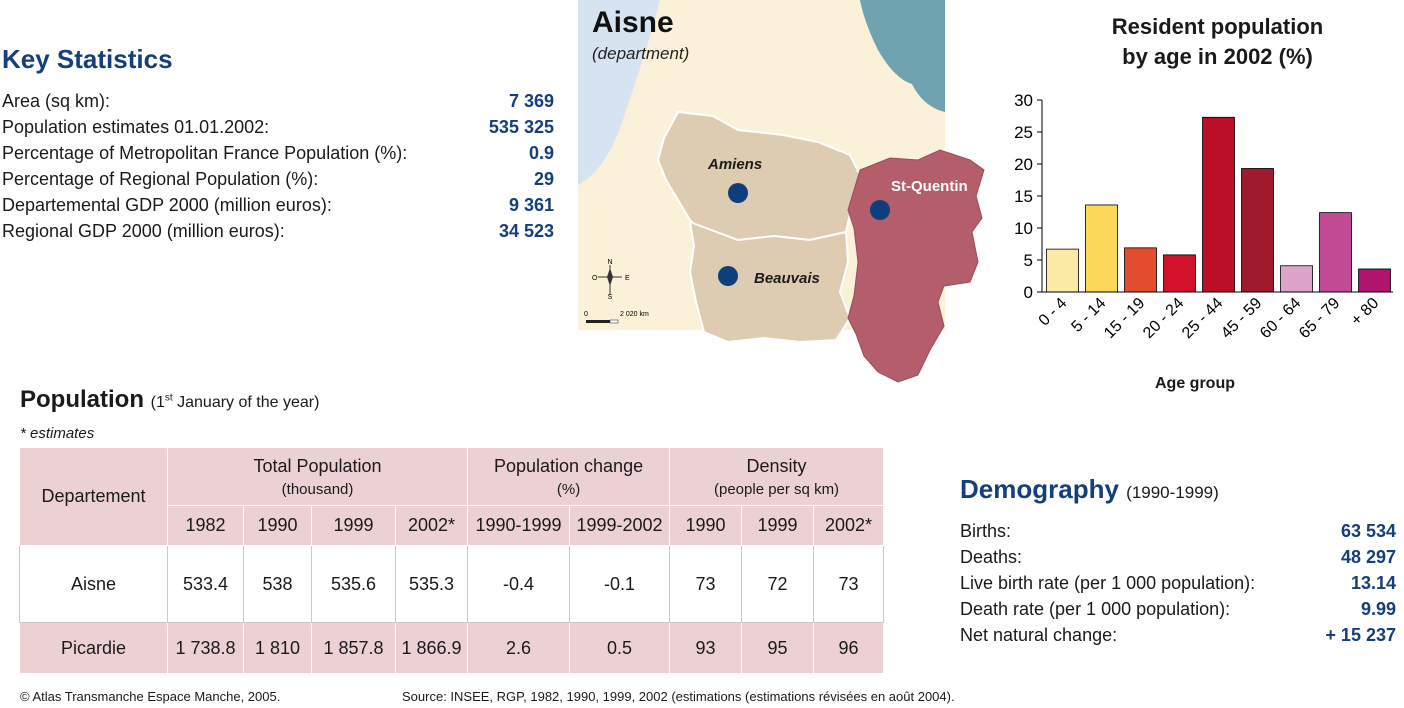  Describe the element at coordinates (1178, 534) in the screenshot. I see `demo-row-births: Births: 63 534` at that location.